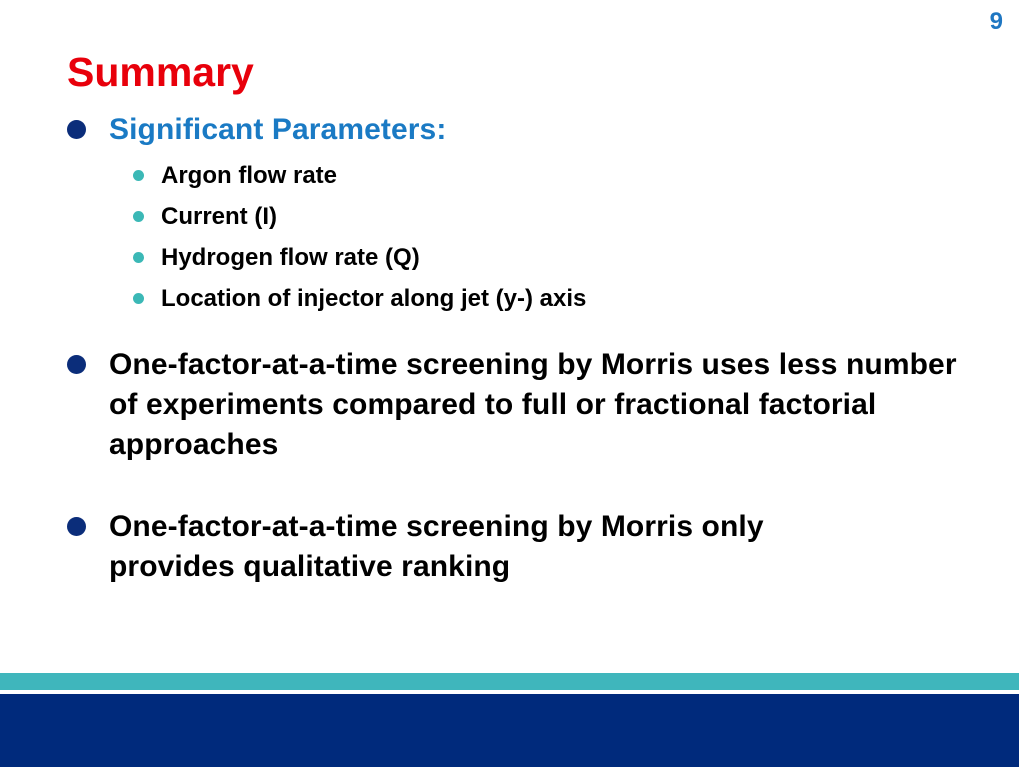 The height and width of the screenshot is (767, 1019). I want to click on footer-teal-band, so click(509, 681).